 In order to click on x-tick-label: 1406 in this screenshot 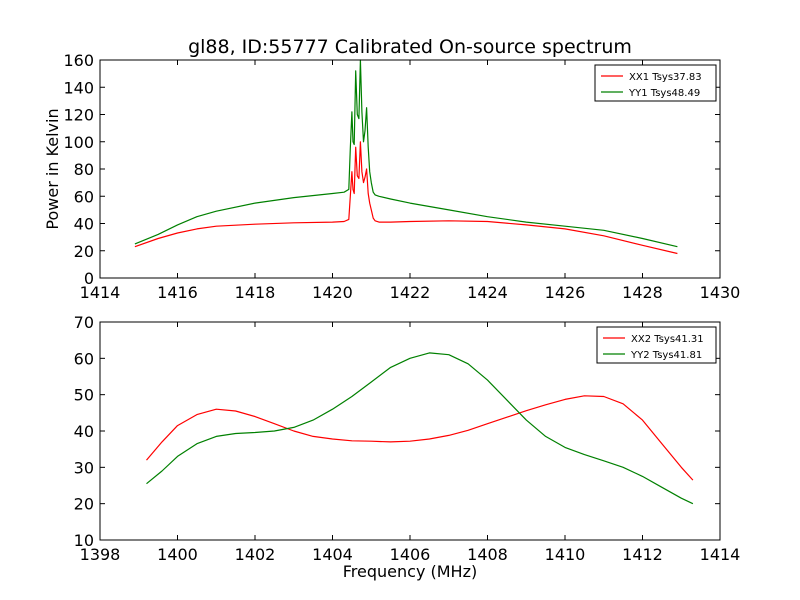, I will do `click(410, 554)`.